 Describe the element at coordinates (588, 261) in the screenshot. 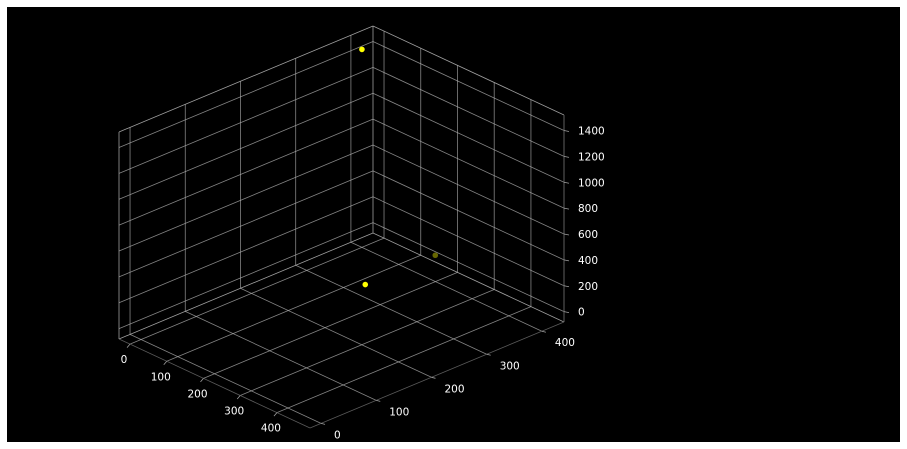

I see `z-tick-label: 400` at that location.